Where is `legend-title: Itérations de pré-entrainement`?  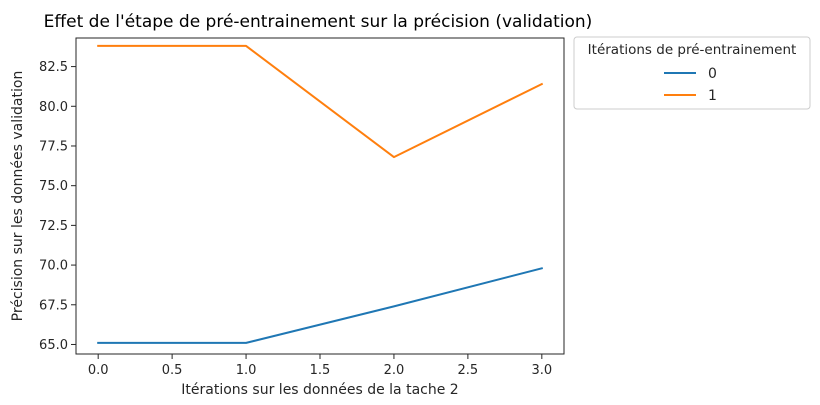 legend-title: Itérations de pré-entrainement is located at coordinates (692, 50).